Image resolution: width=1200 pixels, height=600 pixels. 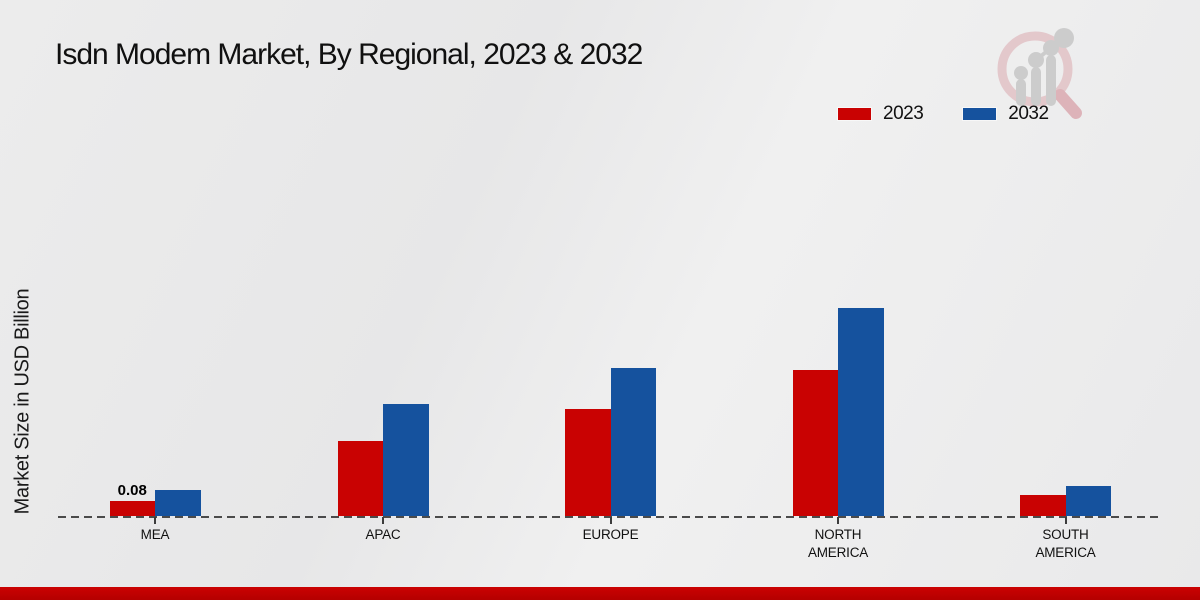 I want to click on bar-2023-north-america, so click(x=815, y=442).